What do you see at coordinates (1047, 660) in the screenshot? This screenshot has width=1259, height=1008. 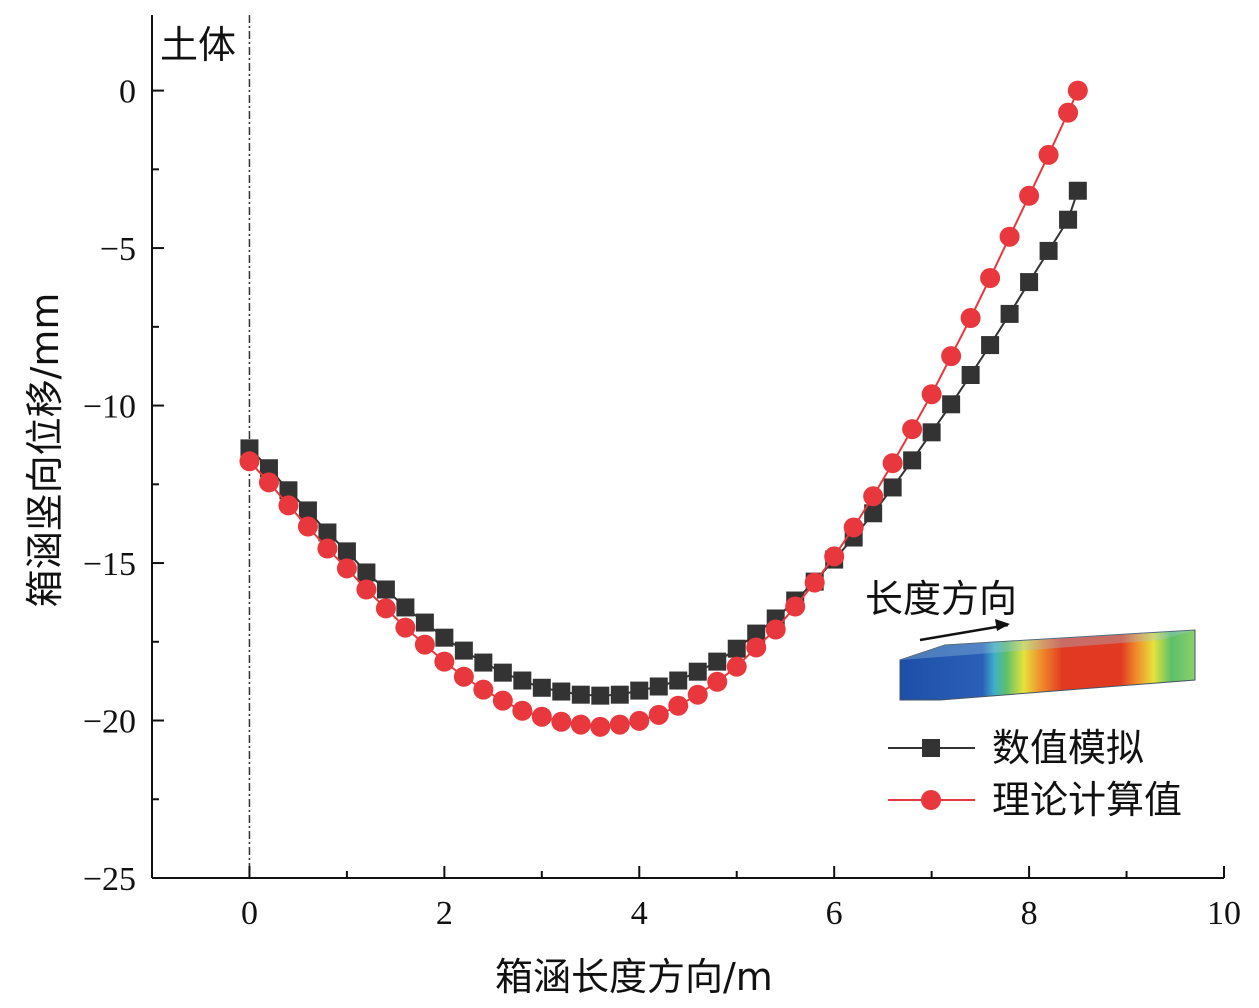 I see `inset-box-image` at bounding box center [1047, 660].